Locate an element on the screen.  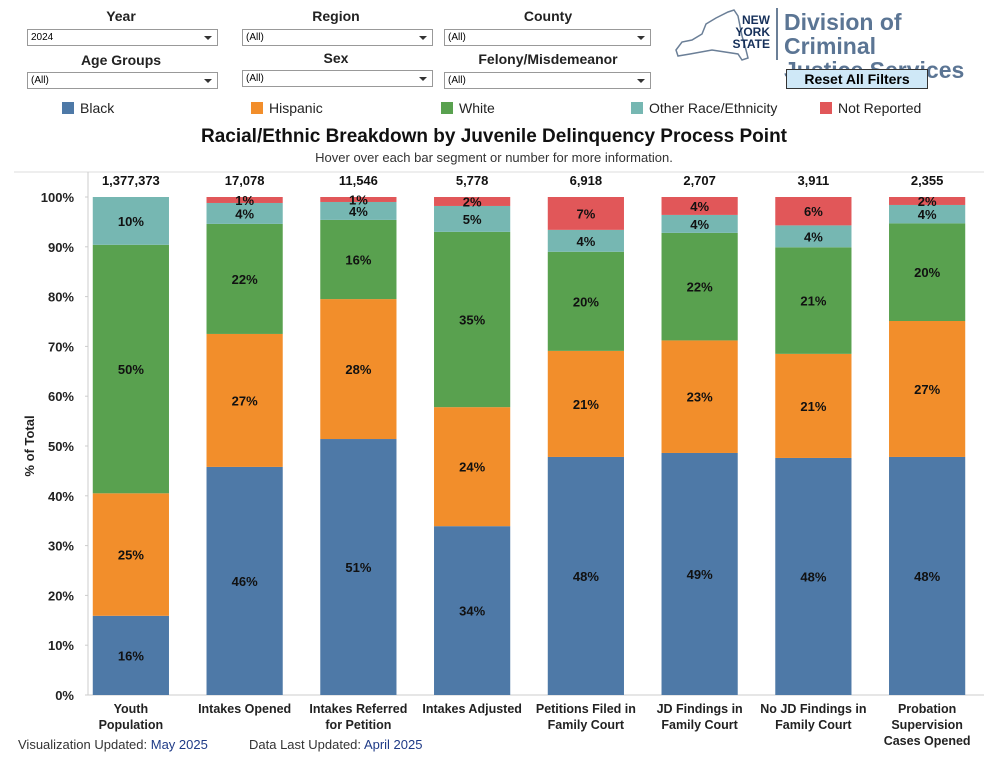
legend-item: Black is located at coordinates (88, 108).